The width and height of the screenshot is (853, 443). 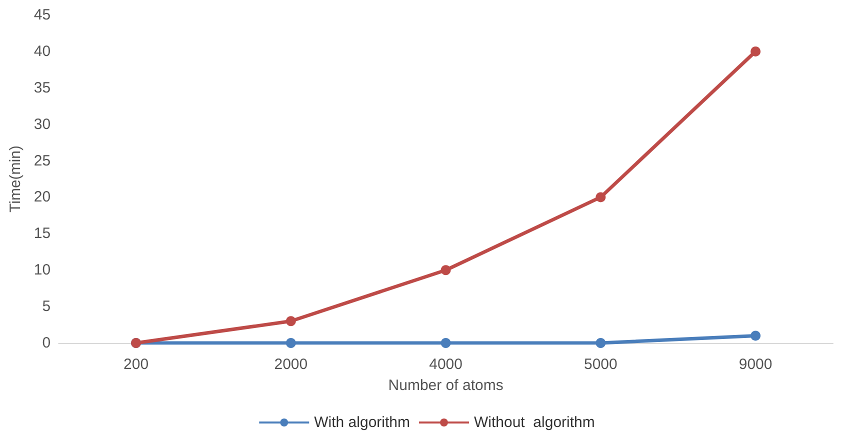 I want to click on y-axis-title: Time(min), so click(x=15, y=179).